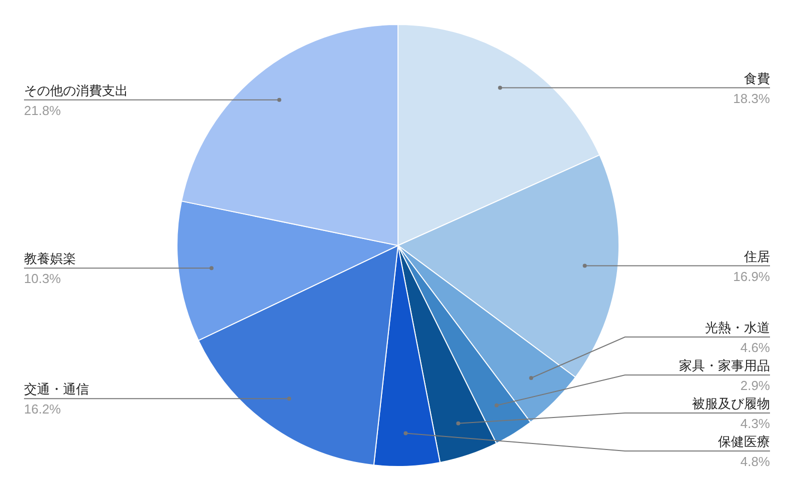 The width and height of the screenshot is (796, 491). Describe the element at coordinates (744, 441) in the screenshot. I see `slice-label: 保健医療` at that location.